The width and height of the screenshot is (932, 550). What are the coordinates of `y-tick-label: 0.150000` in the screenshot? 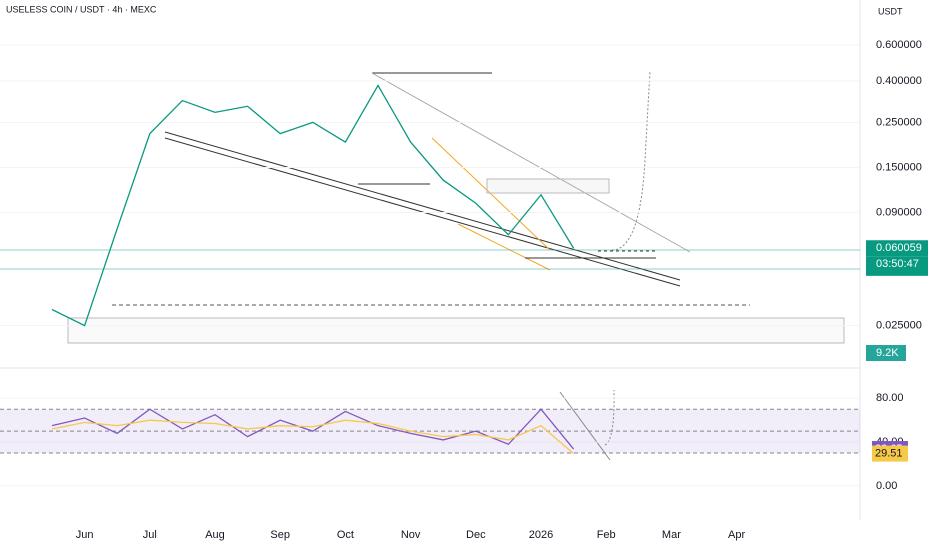 It's located at (899, 167).